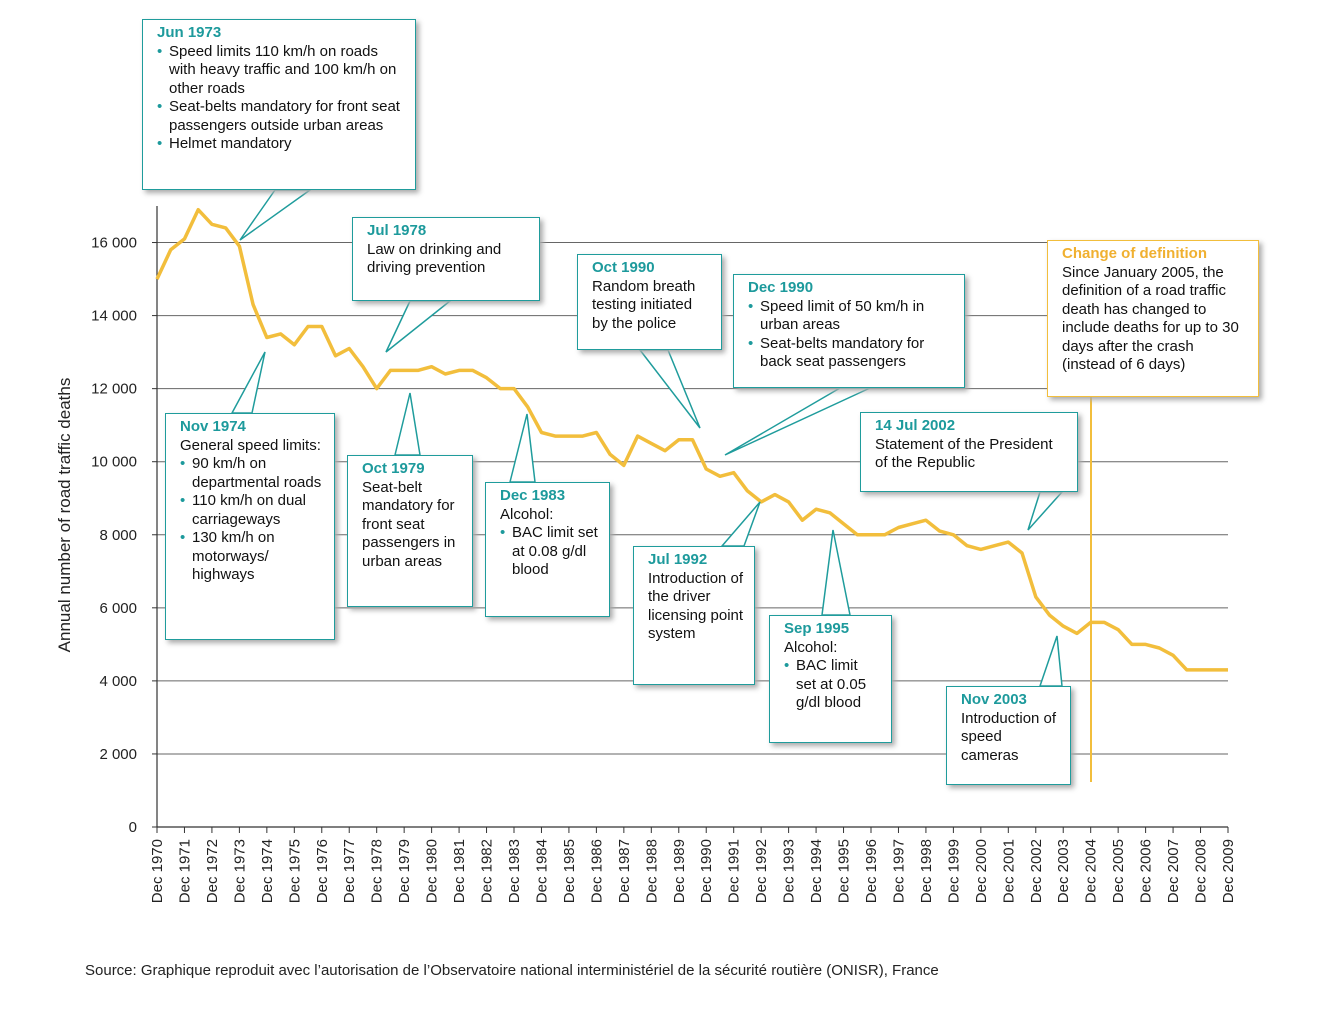 The width and height of the screenshot is (1336, 1011). I want to click on x-tick-label: Dec 1989, so click(679, 871).